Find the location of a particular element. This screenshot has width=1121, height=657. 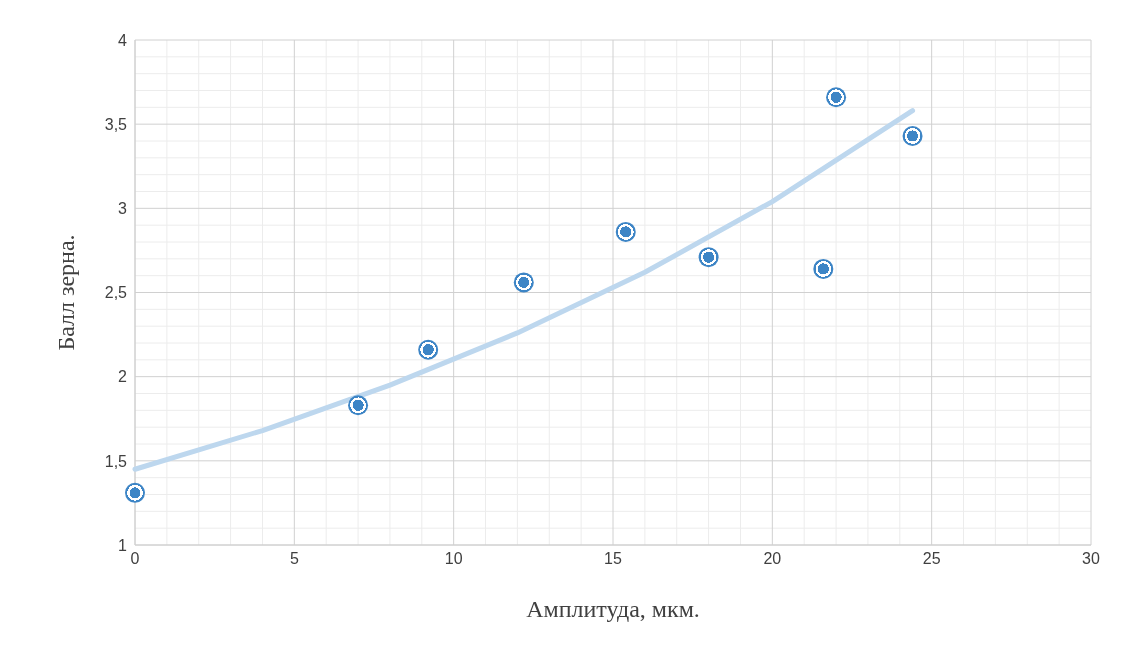

y-tick-label: 1 is located at coordinates (123, 545).